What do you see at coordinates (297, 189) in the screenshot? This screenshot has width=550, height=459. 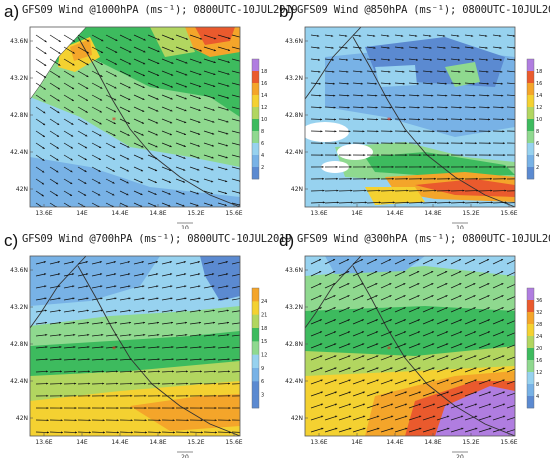 I see `y-tick-label: 42N` at bounding box center [297, 189].